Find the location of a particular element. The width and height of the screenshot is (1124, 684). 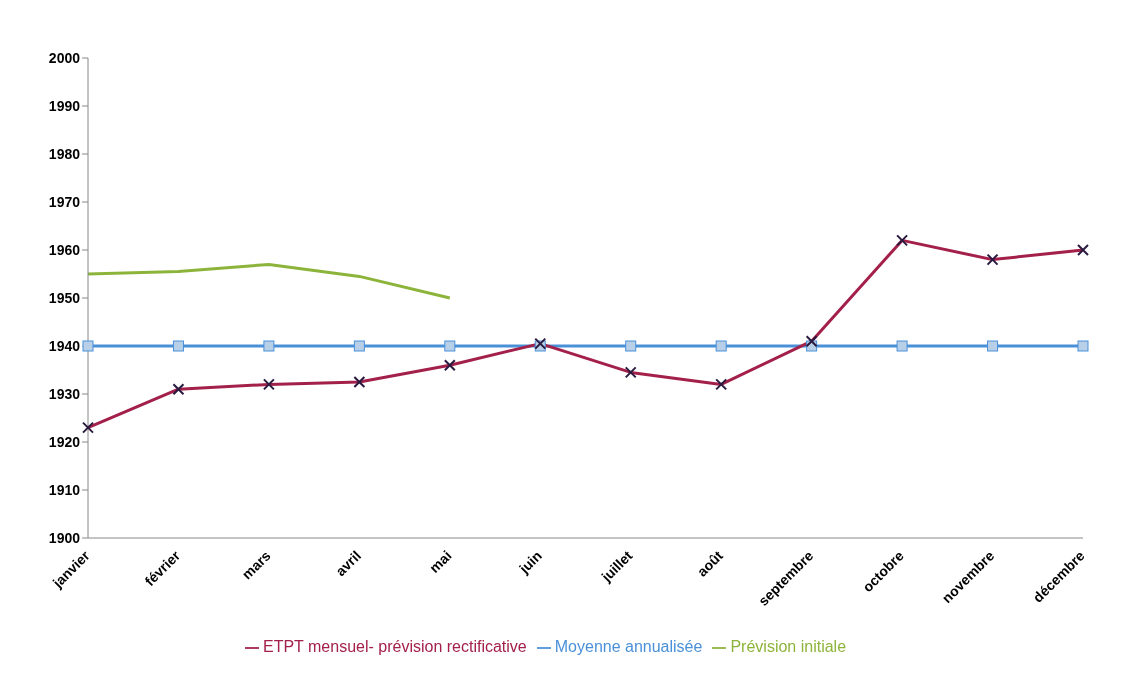

legend-label: Prévision initiale is located at coordinates (788, 646).